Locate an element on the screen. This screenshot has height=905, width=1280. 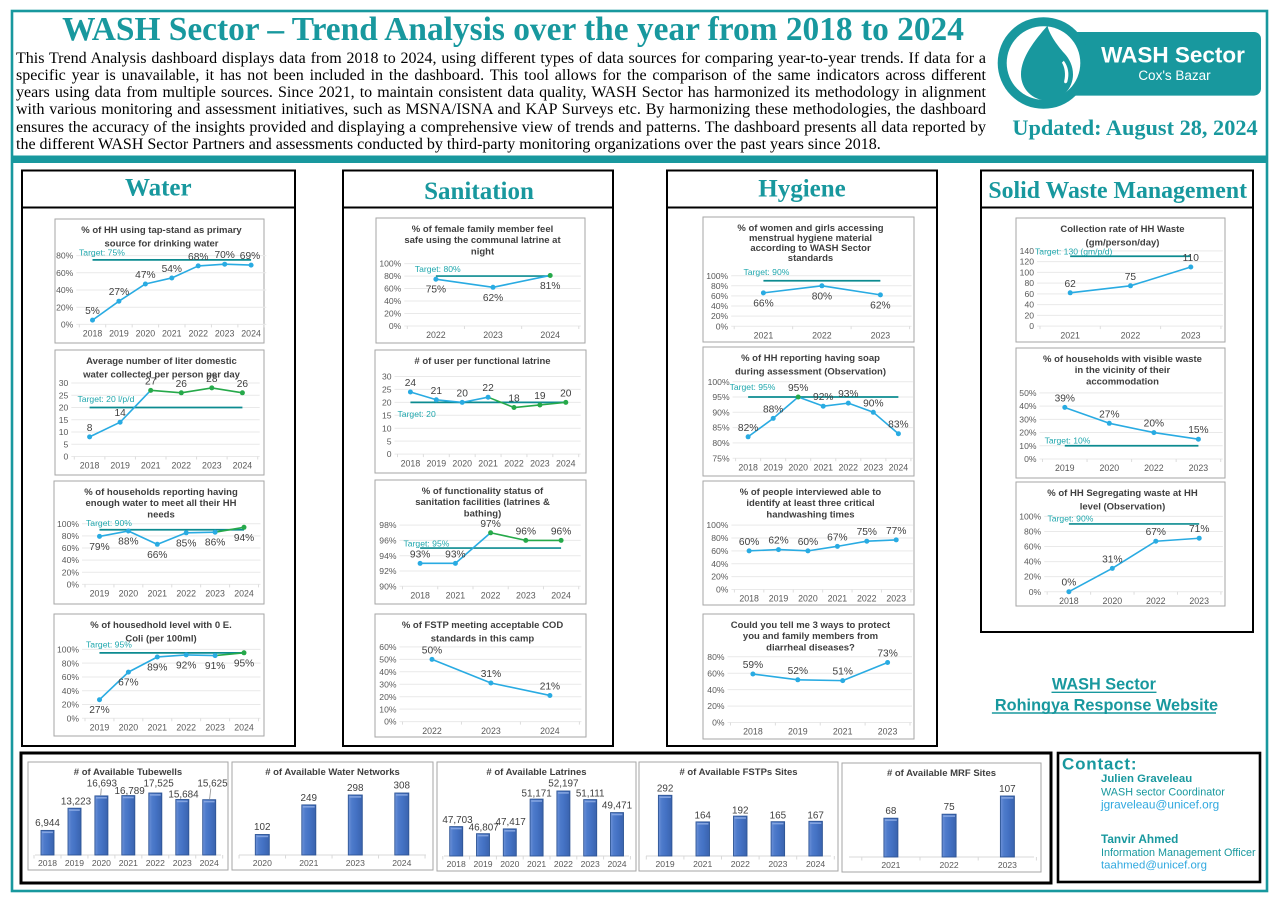
svg-text: Target: 130 (gm/p/d) is located at coordinates (1074, 252).